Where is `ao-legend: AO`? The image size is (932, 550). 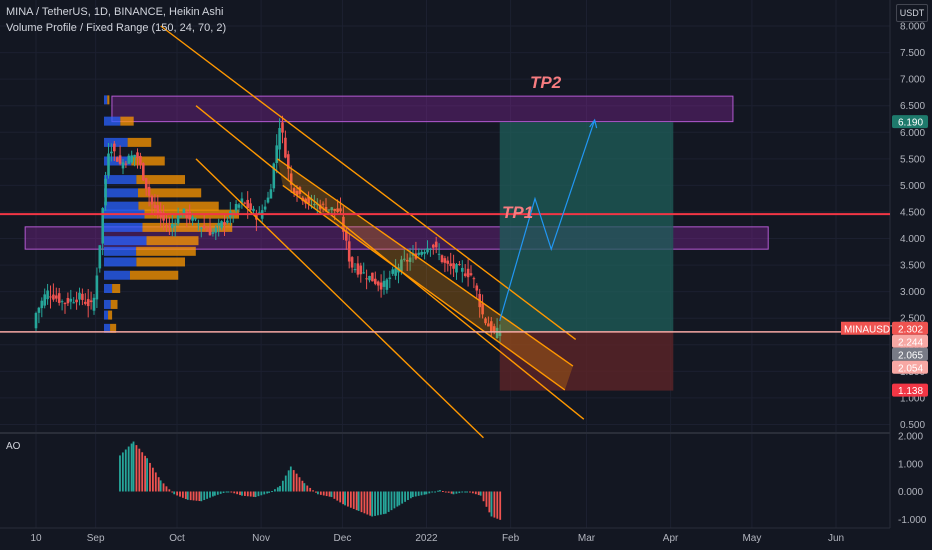 ao-legend: AO is located at coordinates (13, 446).